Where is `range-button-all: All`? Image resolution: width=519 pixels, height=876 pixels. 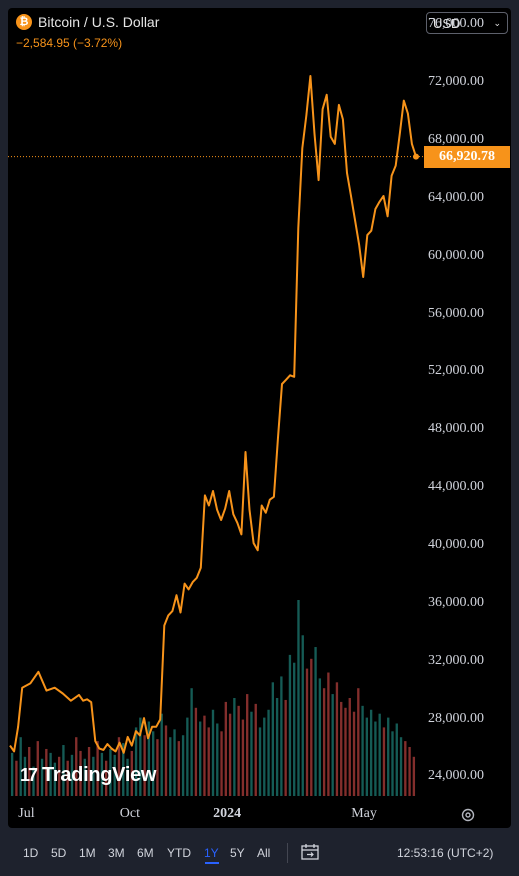 range-button-all: All is located at coordinates (264, 853).